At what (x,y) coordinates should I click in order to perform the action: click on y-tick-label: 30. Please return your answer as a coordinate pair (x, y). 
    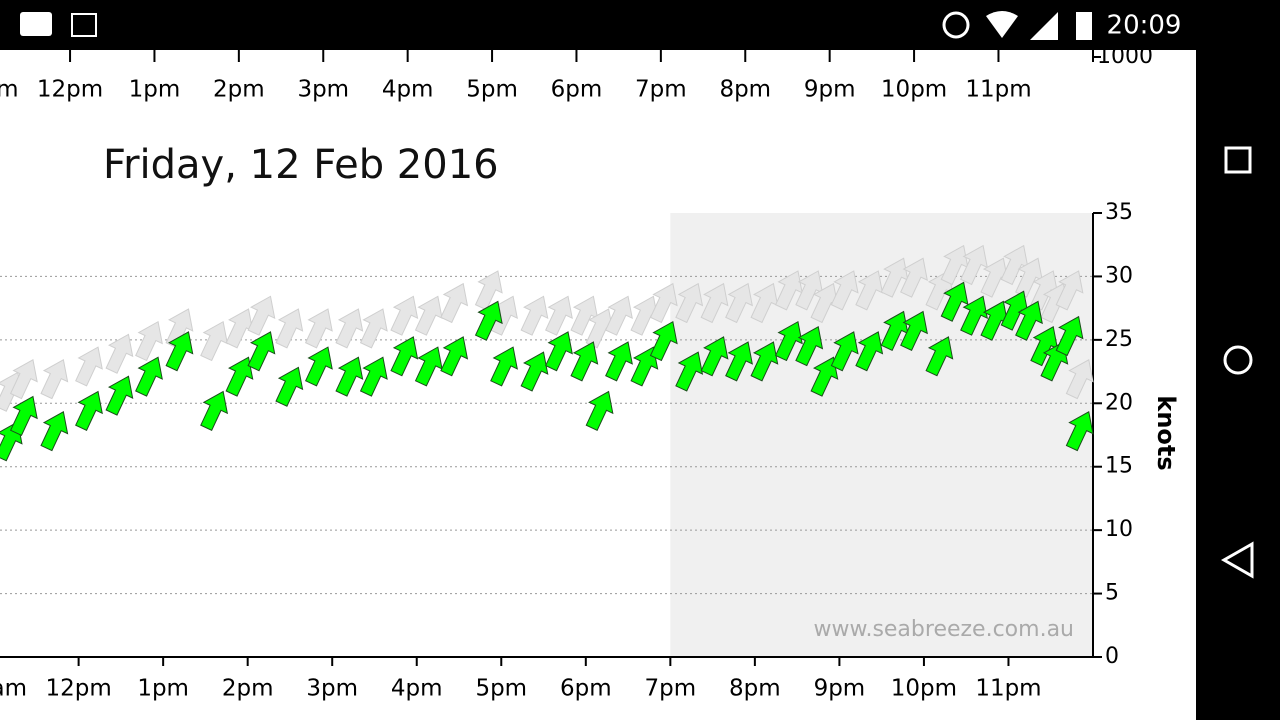
    Looking at the image, I should click on (1119, 275).